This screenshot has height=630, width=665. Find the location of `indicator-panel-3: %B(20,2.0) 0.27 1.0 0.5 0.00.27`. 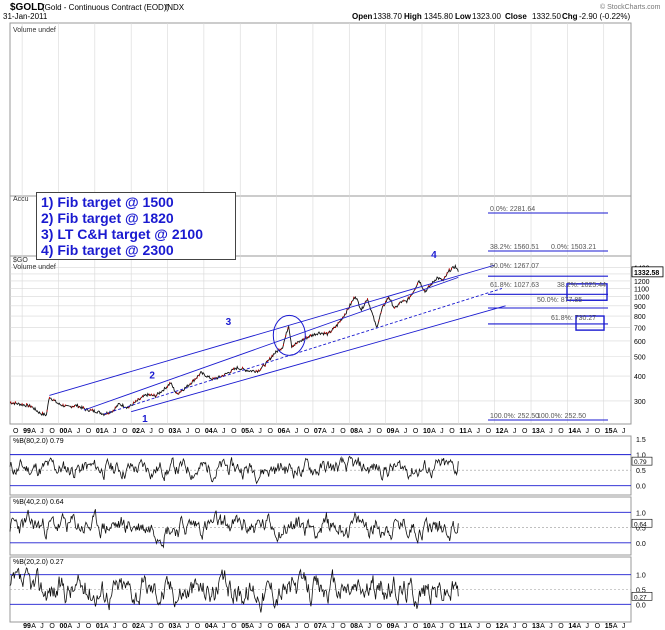

indicator-panel-3: %B(20,2.0) 0.27 1.0 0.5 0.00.27 is located at coordinates (331, 589).